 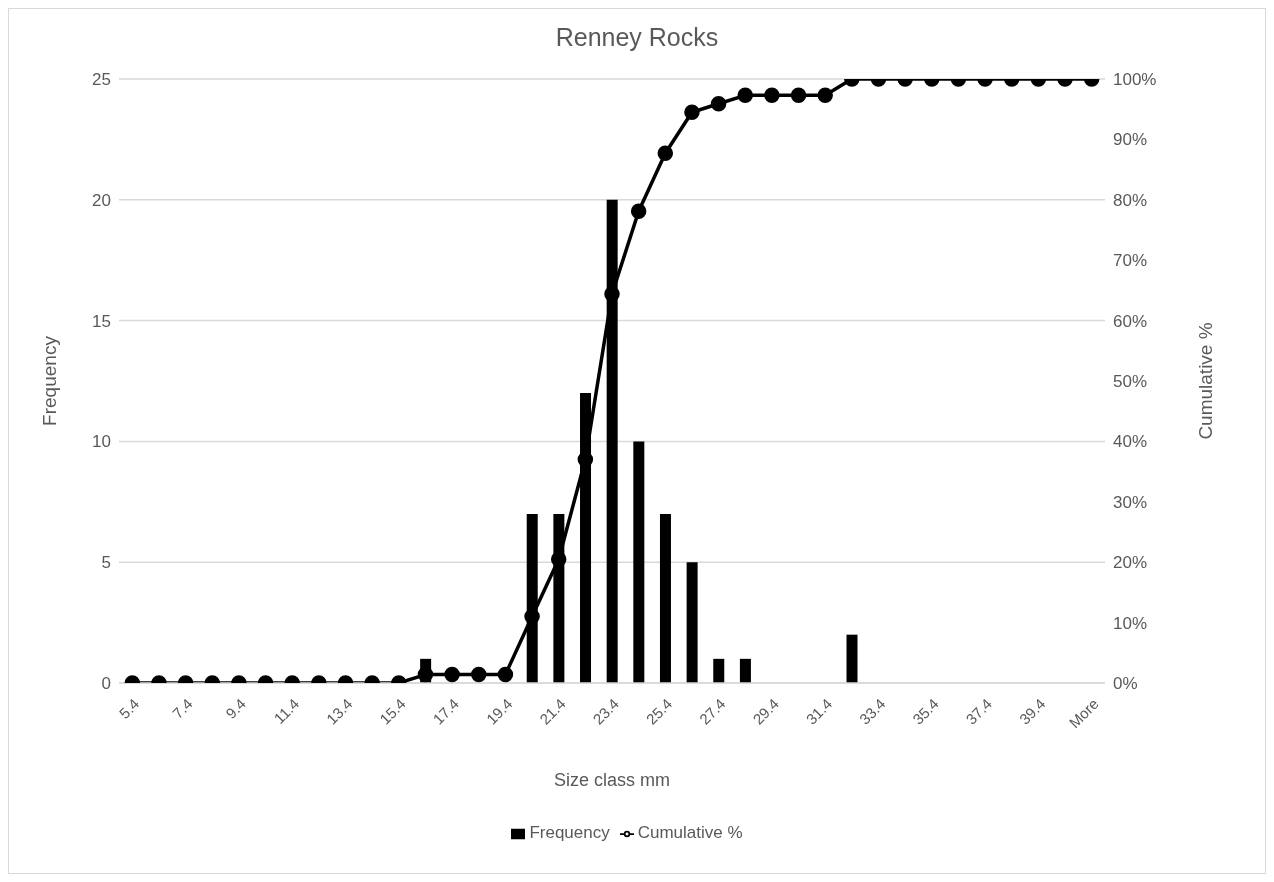 What do you see at coordinates (872, 711) in the screenshot?
I see `x-tick-label: 33.4` at bounding box center [872, 711].